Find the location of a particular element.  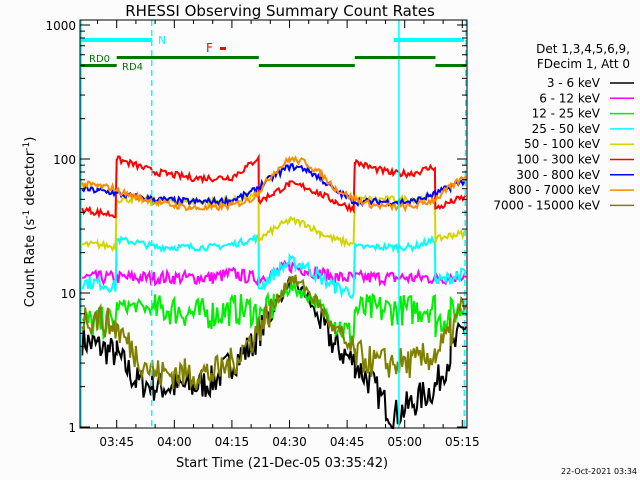

legend-label: 800 - 7000 keV is located at coordinates (555, 190).